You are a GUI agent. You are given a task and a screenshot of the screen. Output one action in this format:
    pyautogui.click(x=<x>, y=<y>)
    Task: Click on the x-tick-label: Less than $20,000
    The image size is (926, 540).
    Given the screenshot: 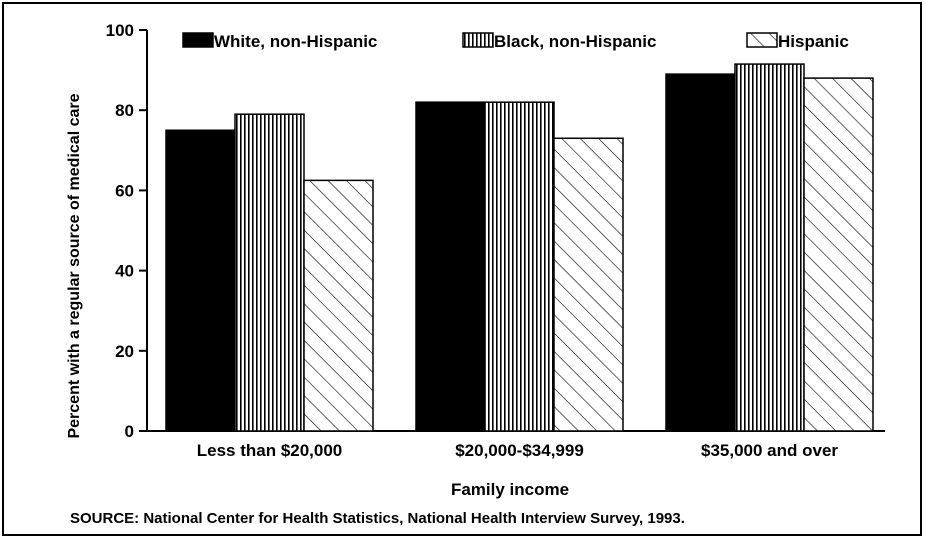 What is the action you would take?
    pyautogui.click(x=270, y=450)
    